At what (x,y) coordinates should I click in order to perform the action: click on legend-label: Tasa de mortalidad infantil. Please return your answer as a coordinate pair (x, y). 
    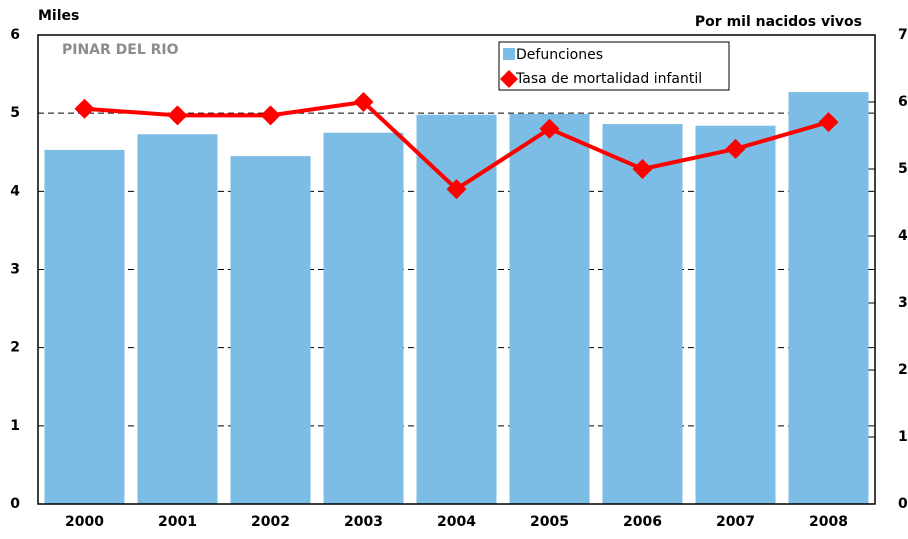
    Looking at the image, I should click on (608, 79).